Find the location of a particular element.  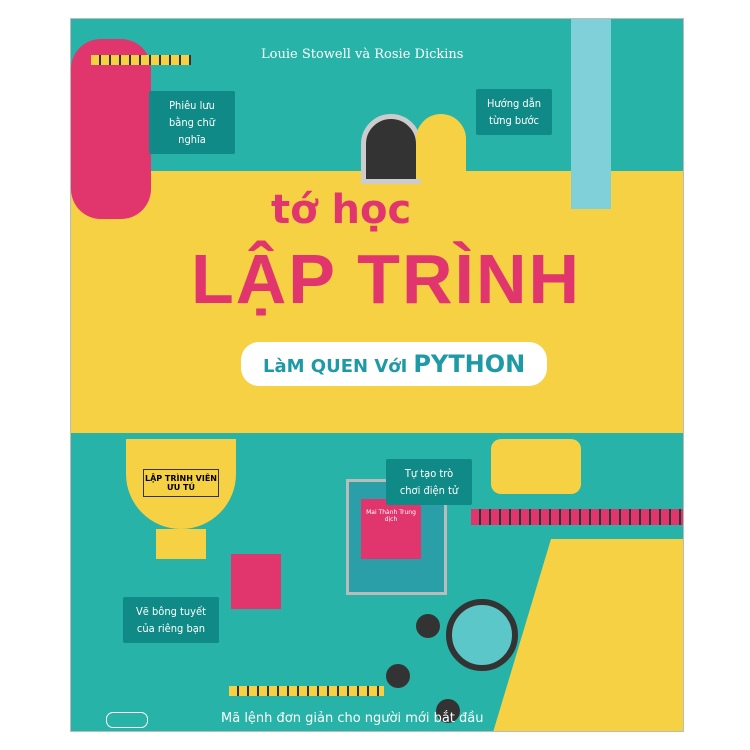

translator: Mai Thành Trung dịch is located at coordinates (391, 529).